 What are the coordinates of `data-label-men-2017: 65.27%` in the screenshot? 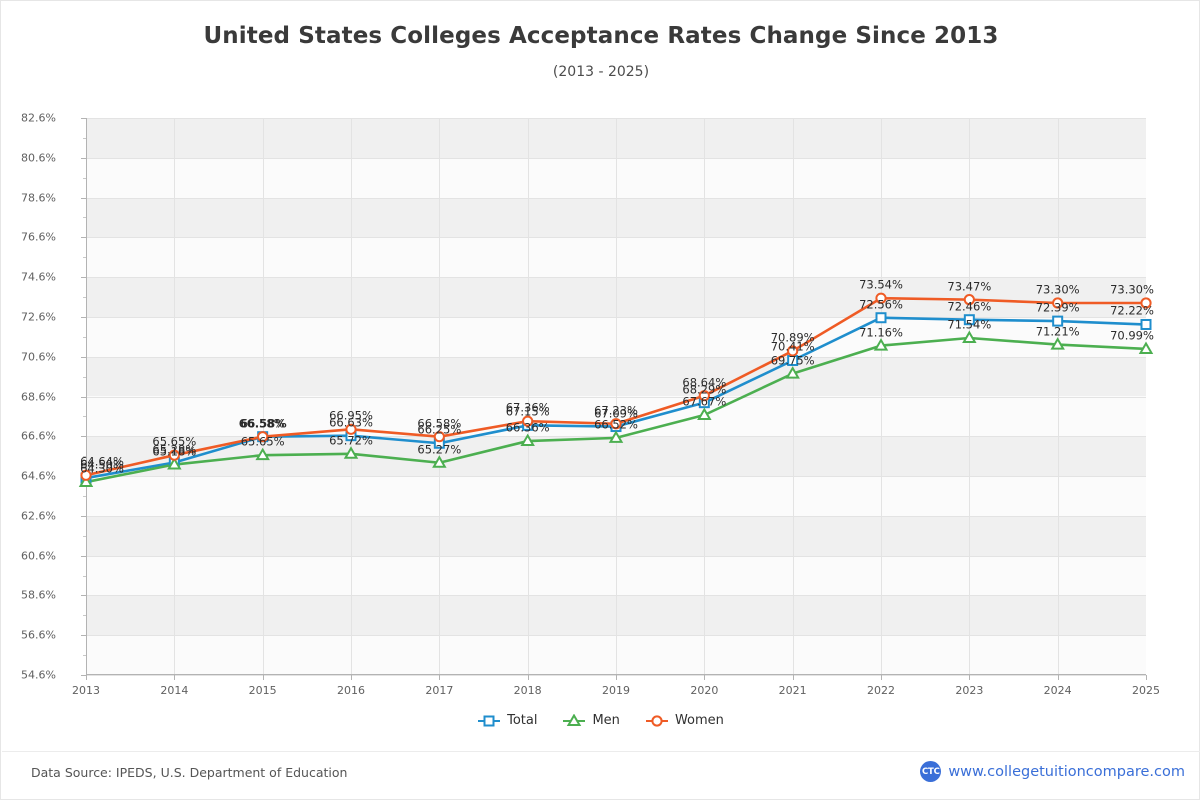 It's located at (439, 449).